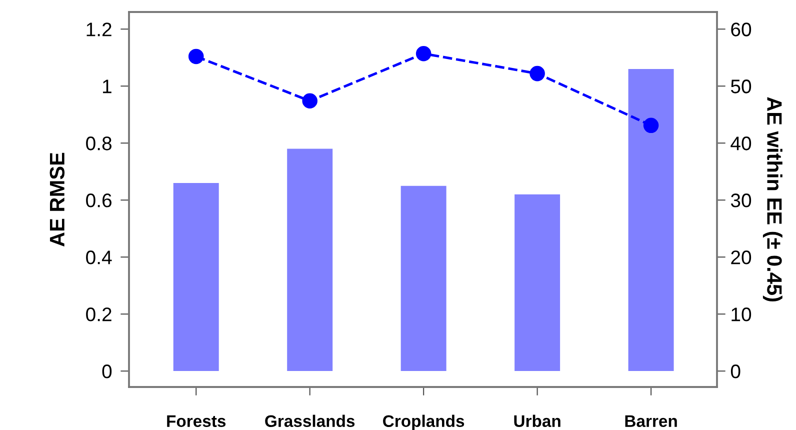  What do you see at coordinates (423, 422) in the screenshot?
I see `x-tick-label: Croplands` at bounding box center [423, 422].